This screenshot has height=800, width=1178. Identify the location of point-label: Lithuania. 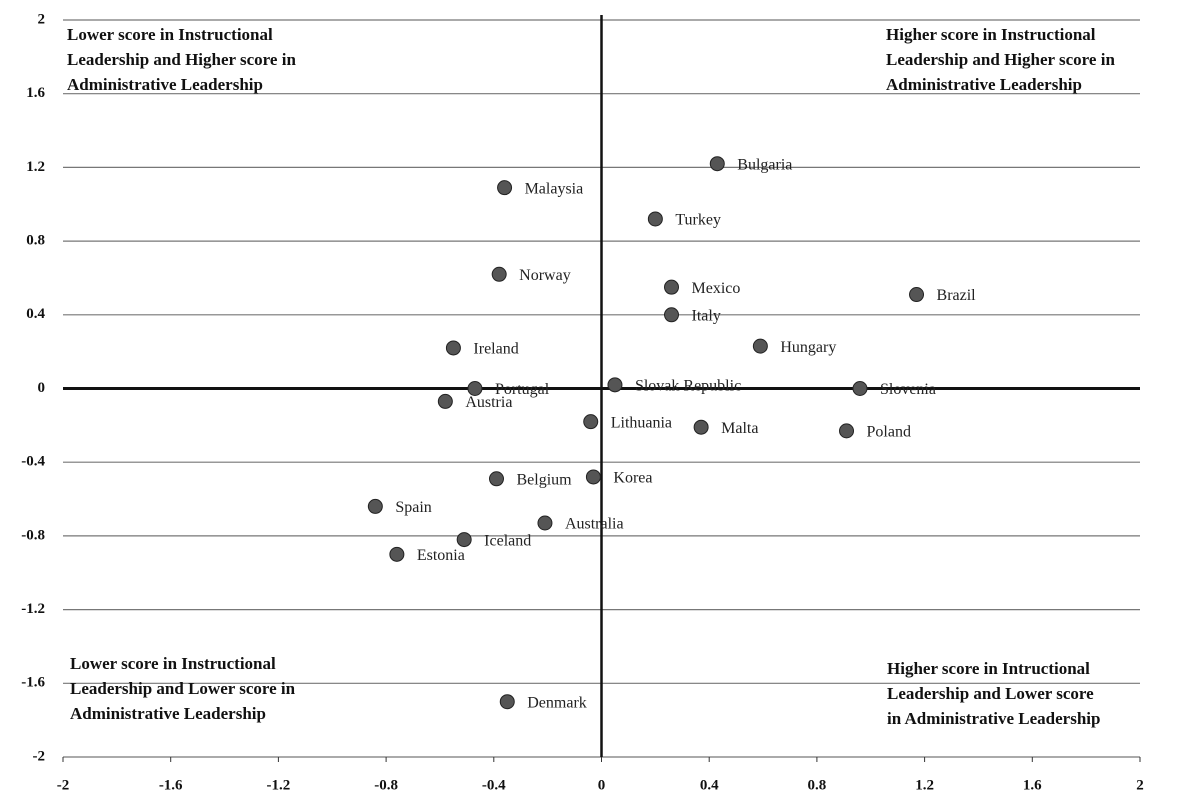
(641, 422).